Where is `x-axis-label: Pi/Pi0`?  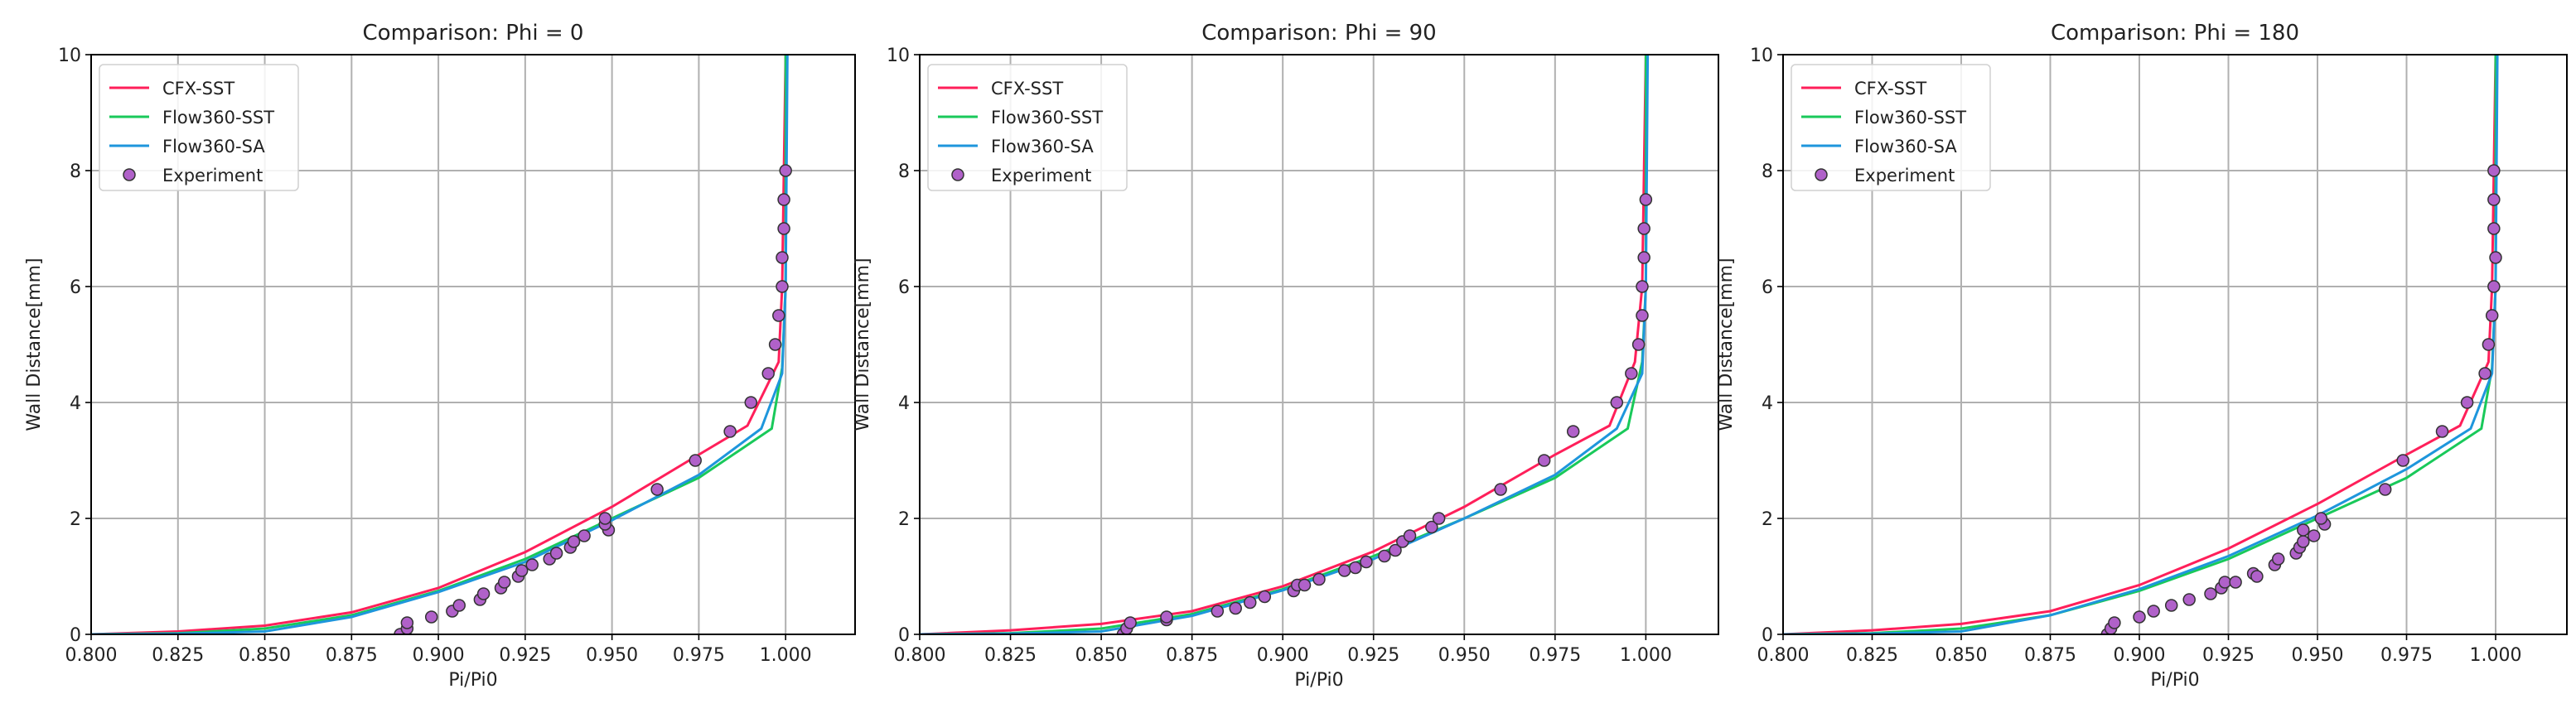 x-axis-label: Pi/Pi0 is located at coordinates (1318, 680).